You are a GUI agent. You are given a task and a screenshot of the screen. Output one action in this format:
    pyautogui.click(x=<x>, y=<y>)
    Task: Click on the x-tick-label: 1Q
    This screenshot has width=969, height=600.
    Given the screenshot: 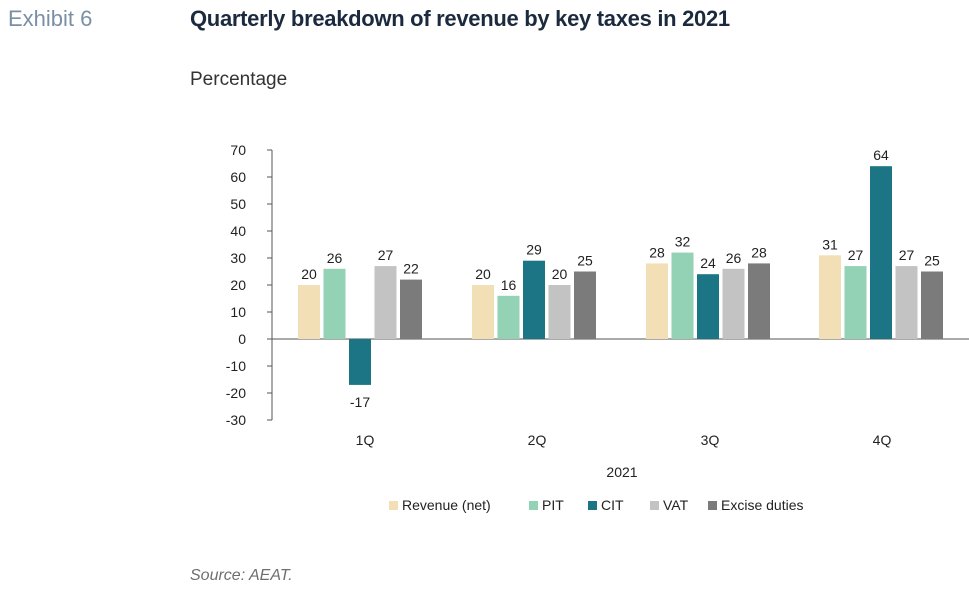 What is the action you would take?
    pyautogui.click(x=365, y=440)
    